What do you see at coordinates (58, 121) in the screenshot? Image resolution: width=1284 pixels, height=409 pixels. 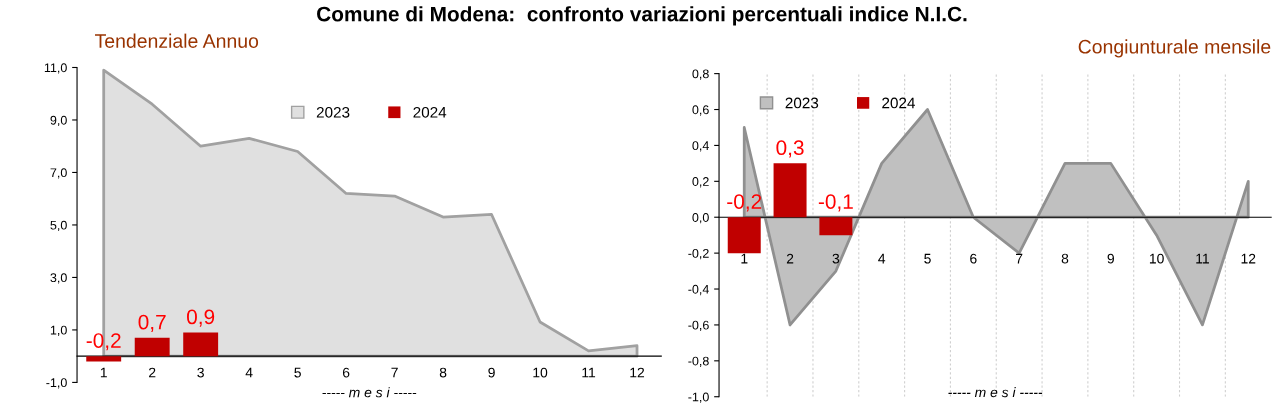 I see `y-tick-label: 9,0` at bounding box center [58, 121].